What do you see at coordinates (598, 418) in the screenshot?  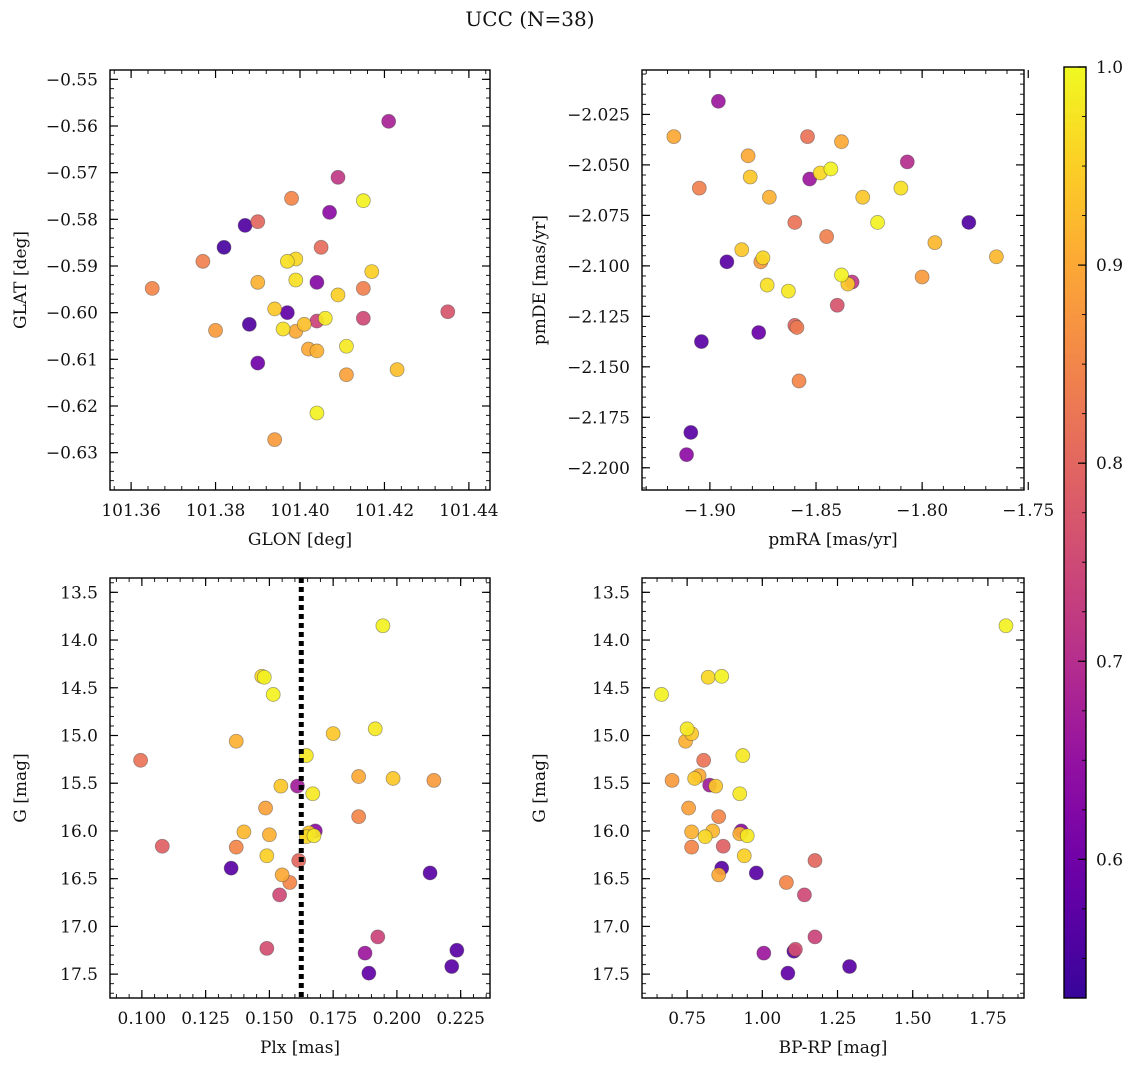 I see `y-tick-label: −2.175` at bounding box center [598, 418].